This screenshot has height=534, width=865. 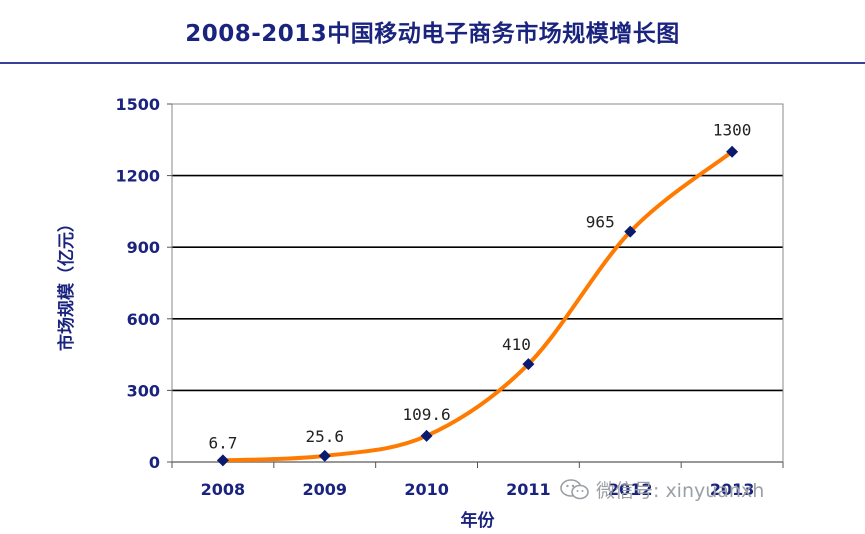 What do you see at coordinates (143, 283) in the screenshot?
I see `y-axis-ticks: 0 300 600 900 1200 1500` at bounding box center [143, 283].